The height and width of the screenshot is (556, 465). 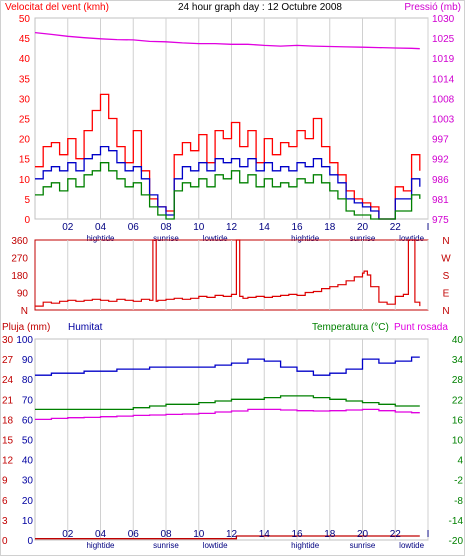 I want to click on wind-direction-series, so click(x=228, y=273).